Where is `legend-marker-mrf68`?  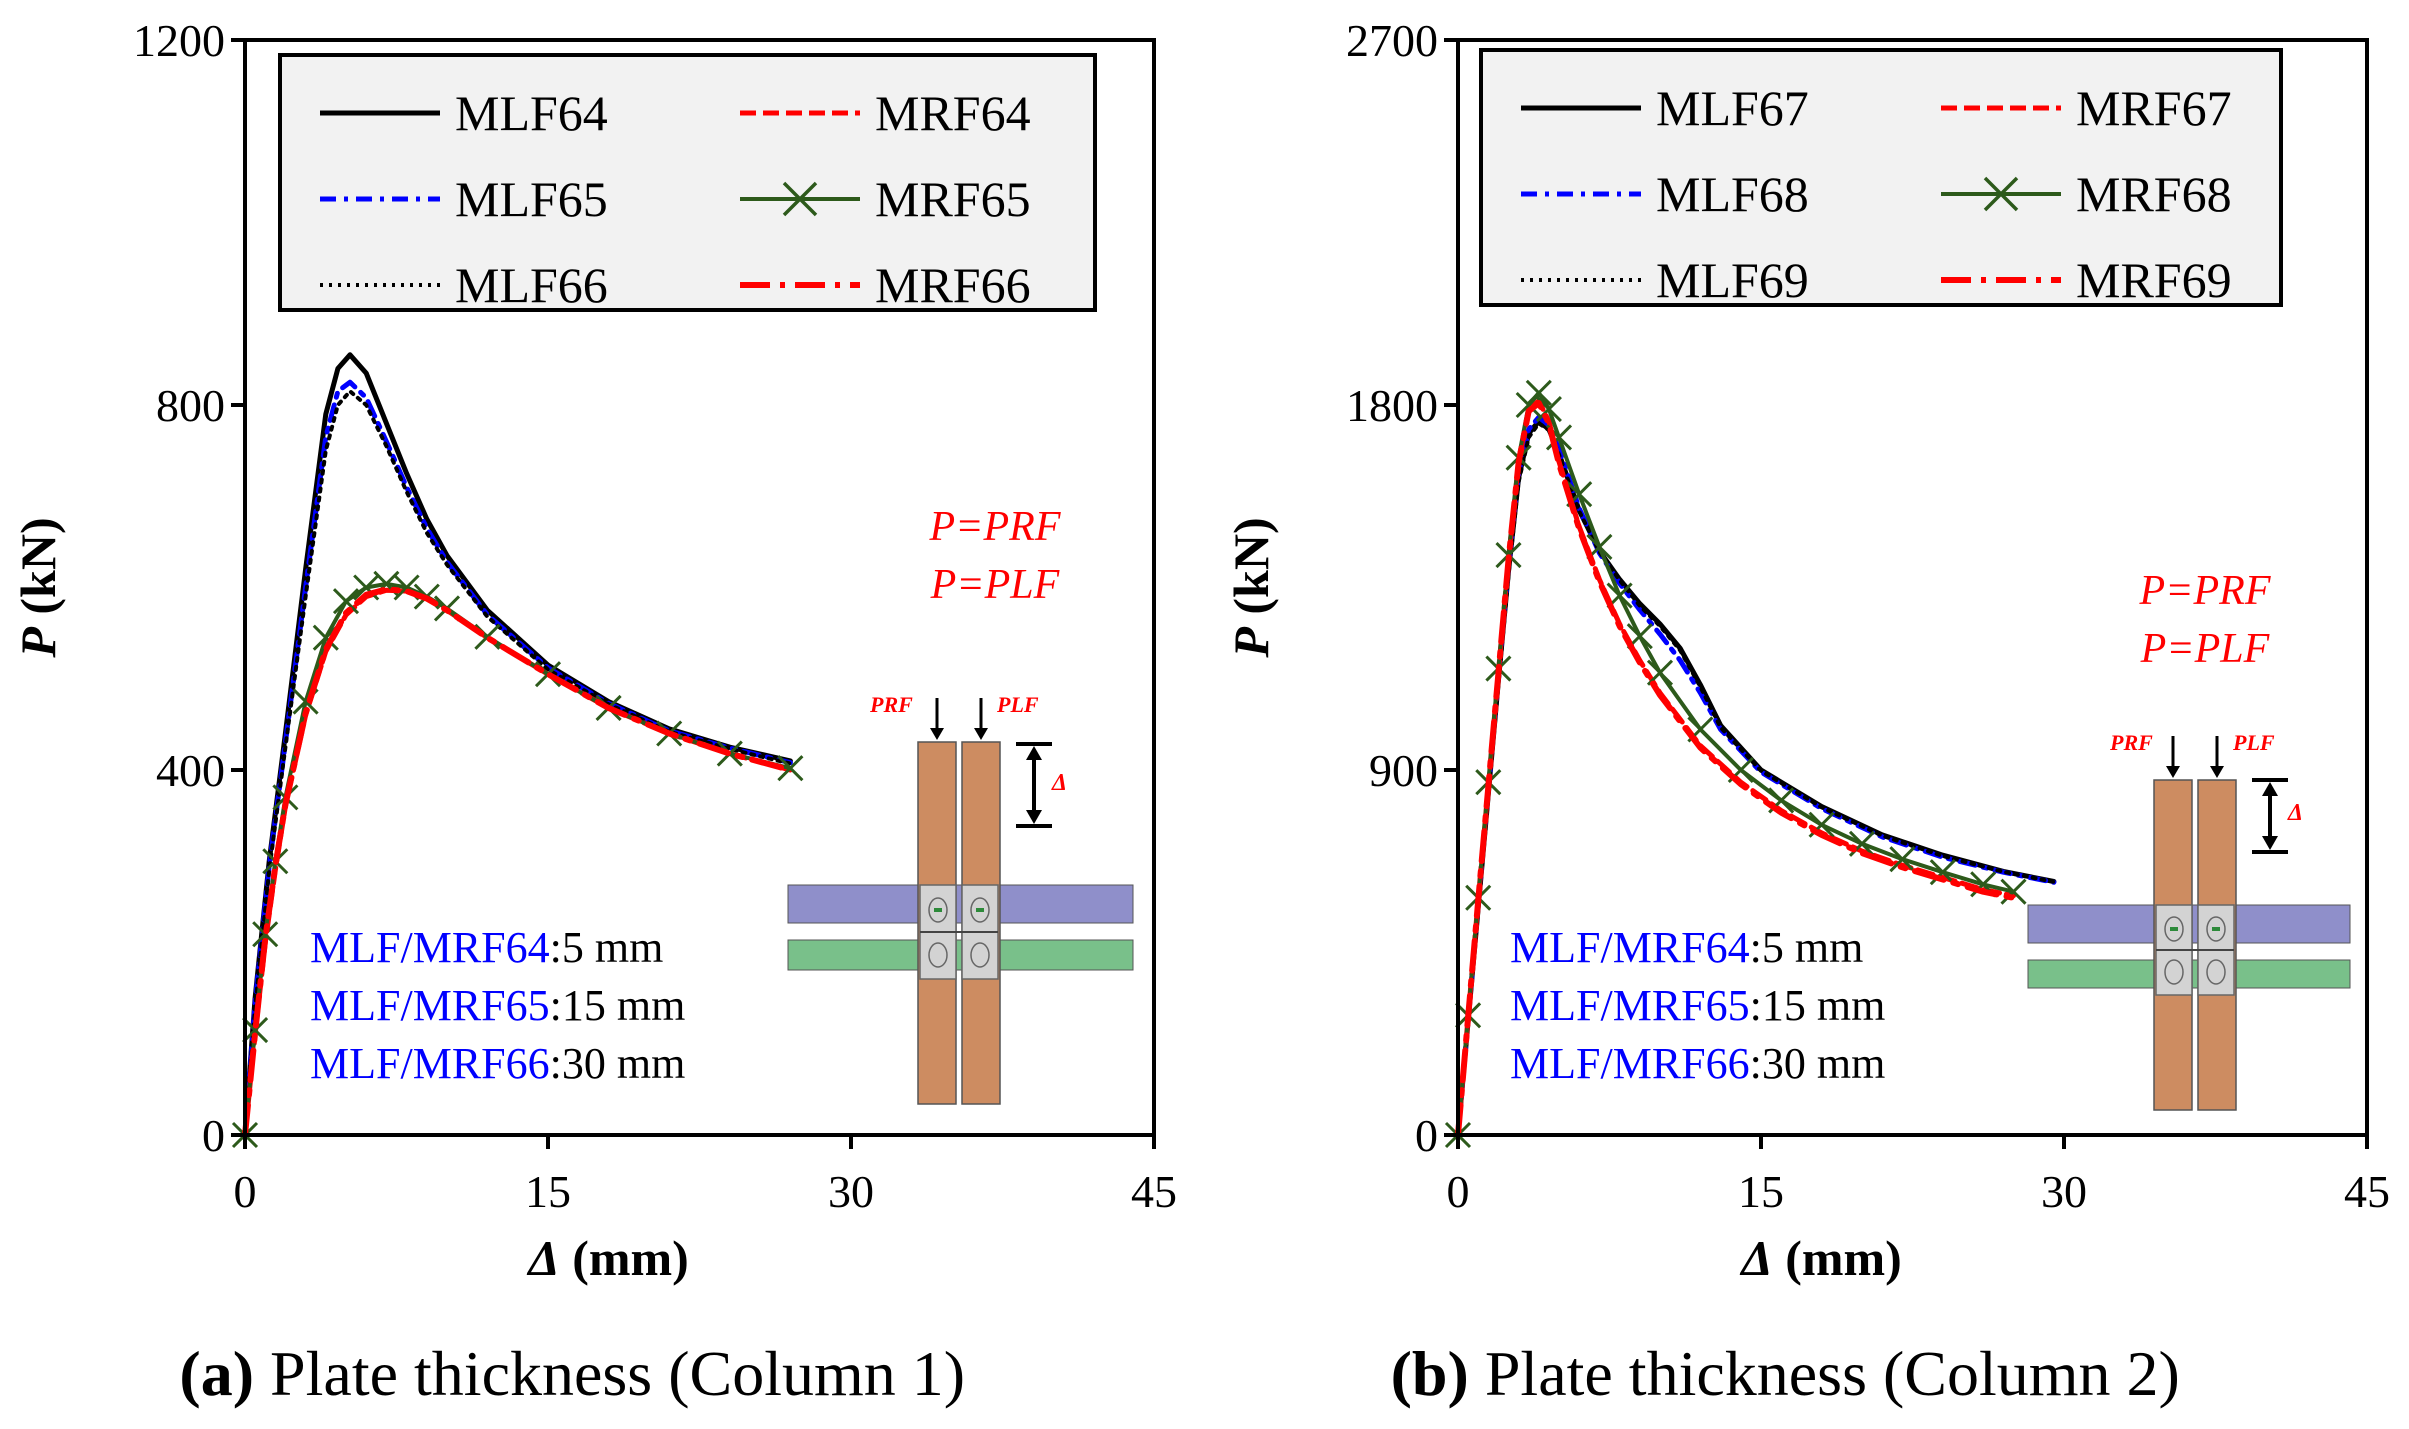 legend-marker-mrf68 is located at coordinates (2001, 194).